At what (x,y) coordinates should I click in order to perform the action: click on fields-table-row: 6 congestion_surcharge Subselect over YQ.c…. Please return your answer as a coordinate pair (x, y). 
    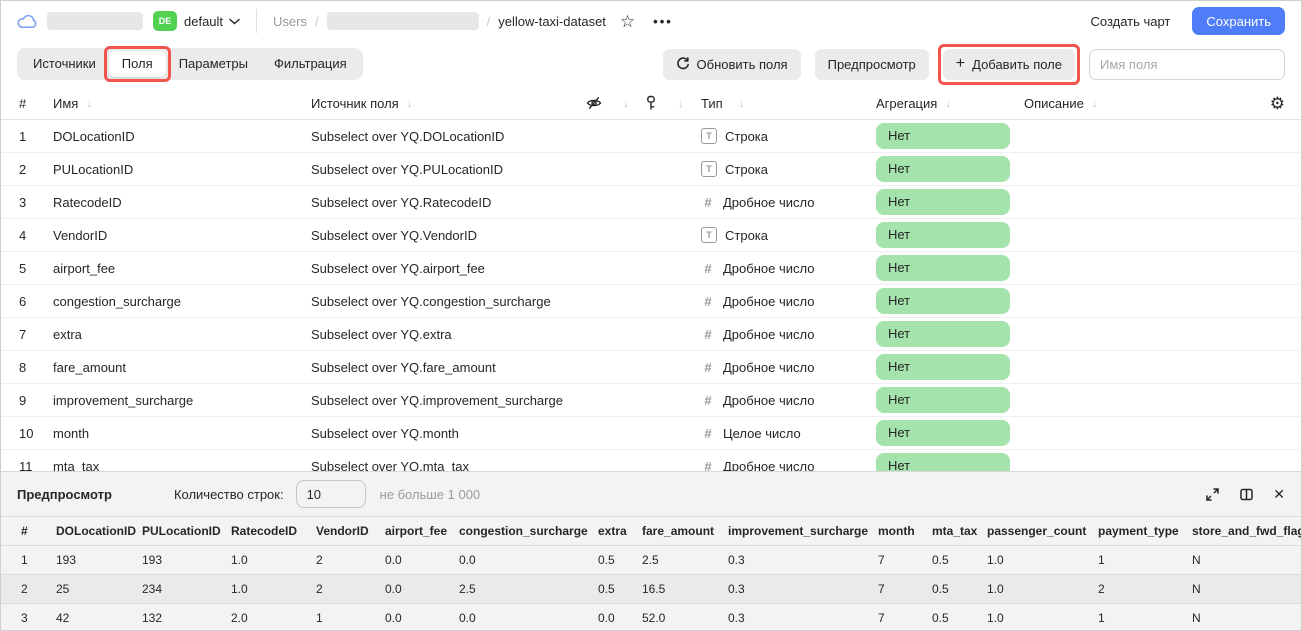
    Looking at the image, I should click on (651, 301).